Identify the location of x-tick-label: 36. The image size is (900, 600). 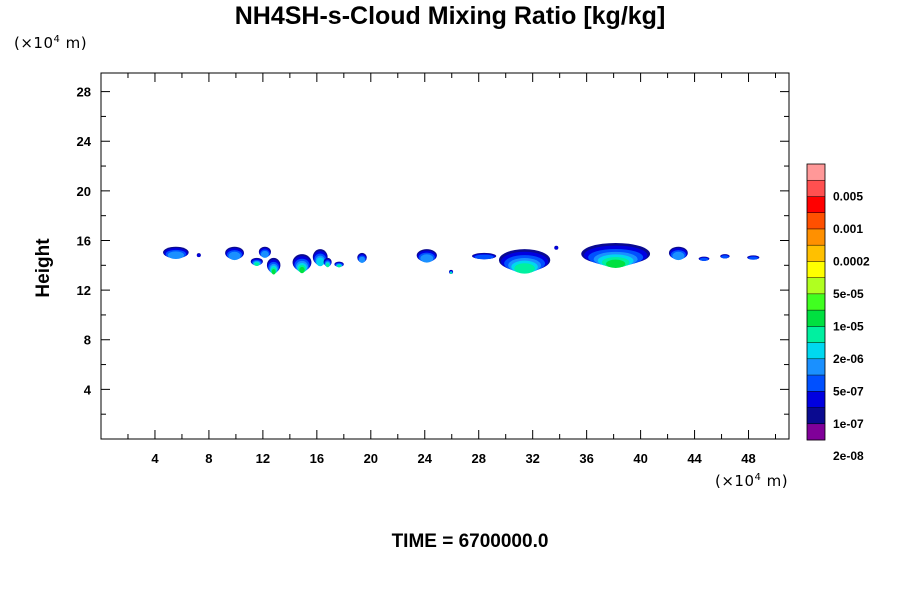
(586, 458).